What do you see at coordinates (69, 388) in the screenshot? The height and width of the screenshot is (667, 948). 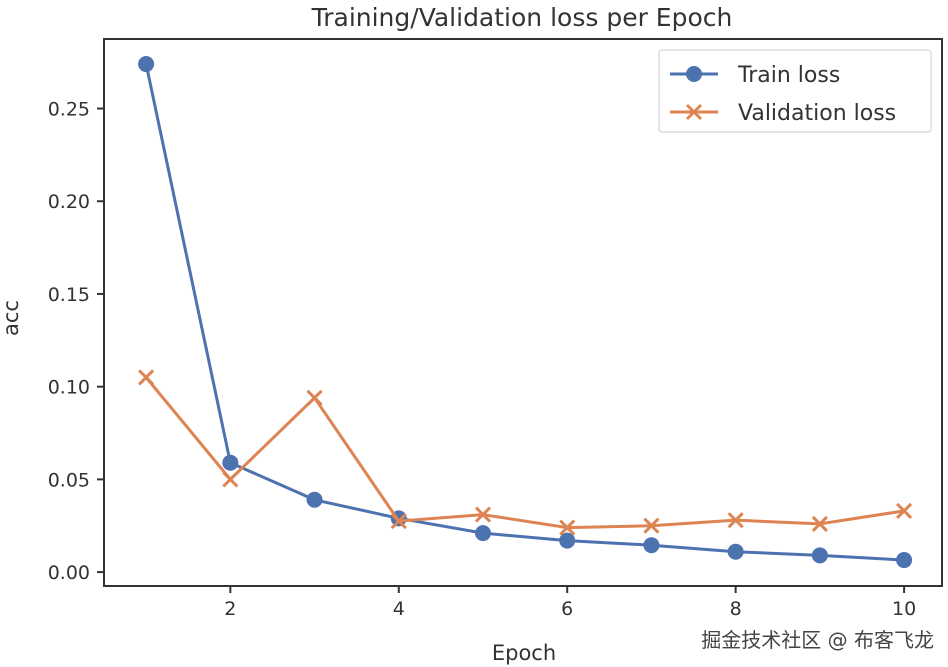 I see `y-tick-label: 0.10` at bounding box center [69, 388].